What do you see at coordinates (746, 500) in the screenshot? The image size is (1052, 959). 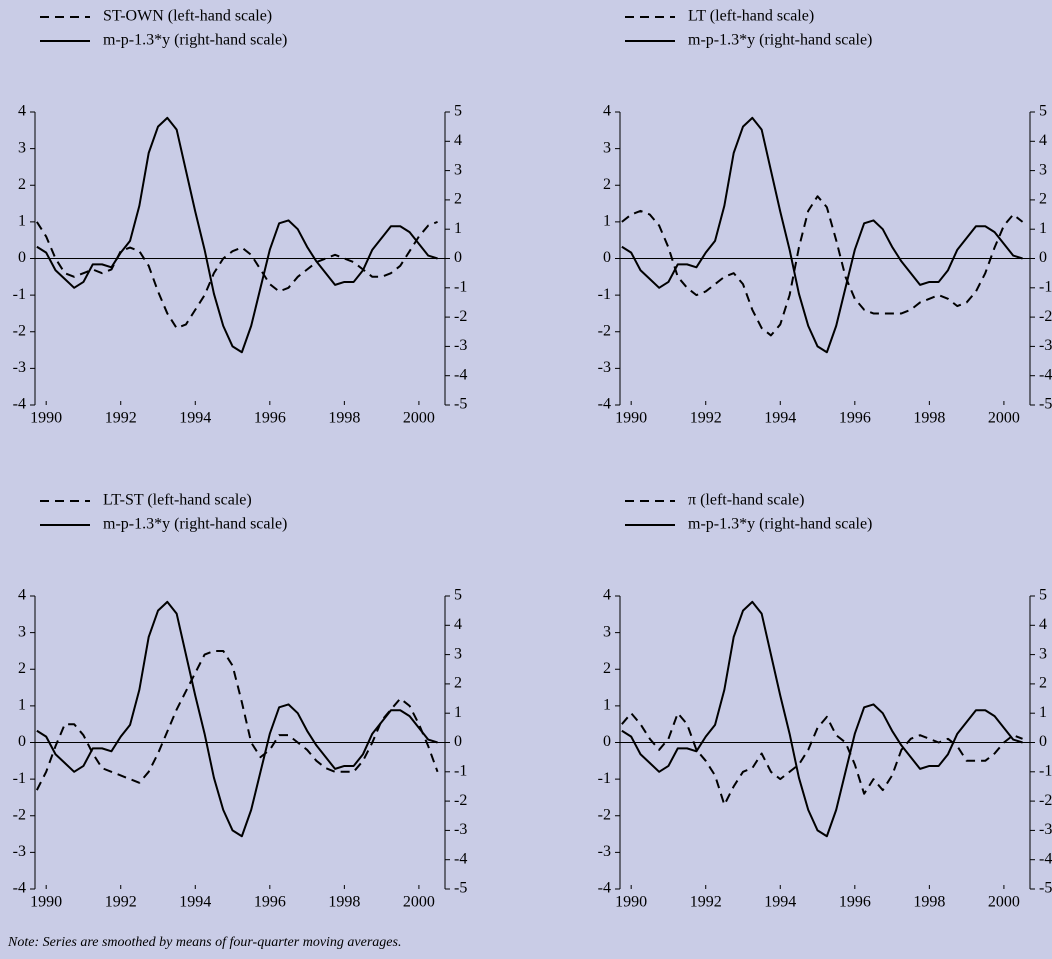 I see `legend-label: π (left-hand scale)` at bounding box center [746, 500].